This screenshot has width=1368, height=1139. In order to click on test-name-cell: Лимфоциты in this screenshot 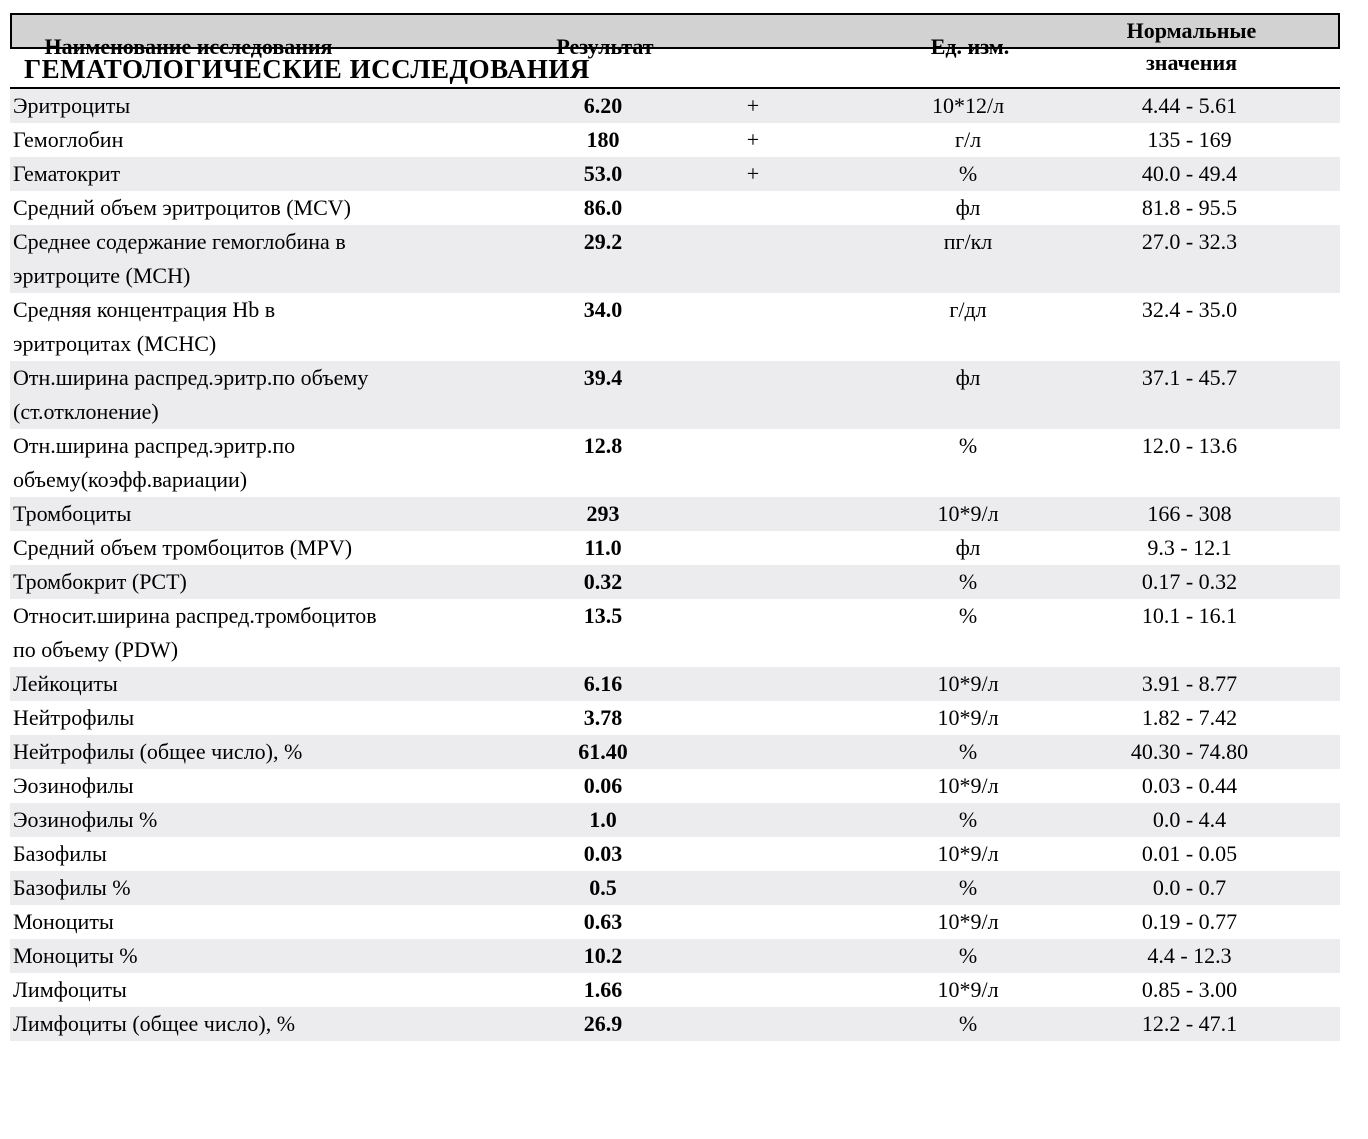, I will do `click(70, 989)`.